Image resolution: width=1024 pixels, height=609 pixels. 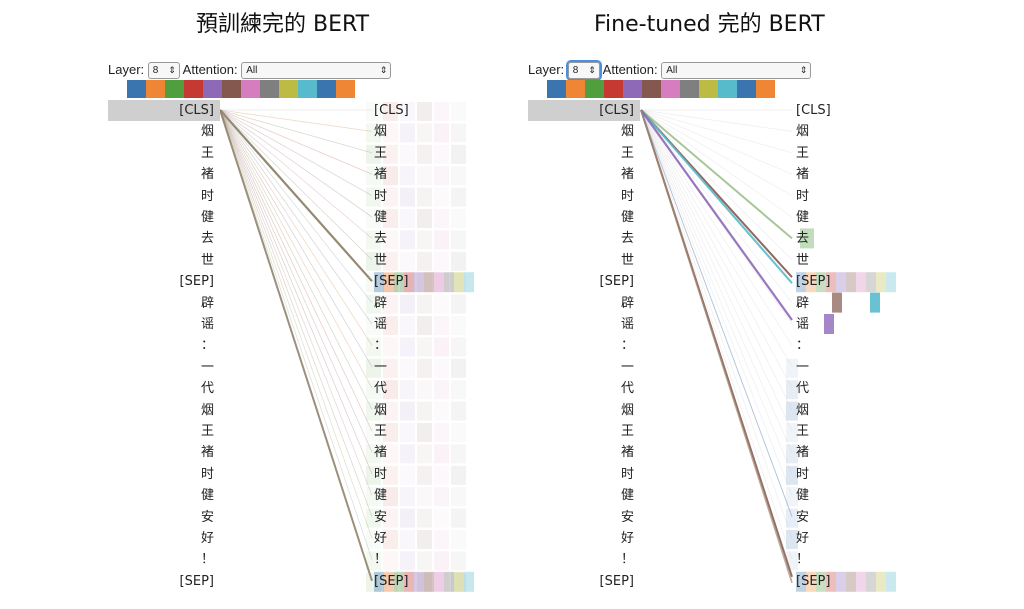 I want to click on left-token: [CLS], so click(x=164, y=110).